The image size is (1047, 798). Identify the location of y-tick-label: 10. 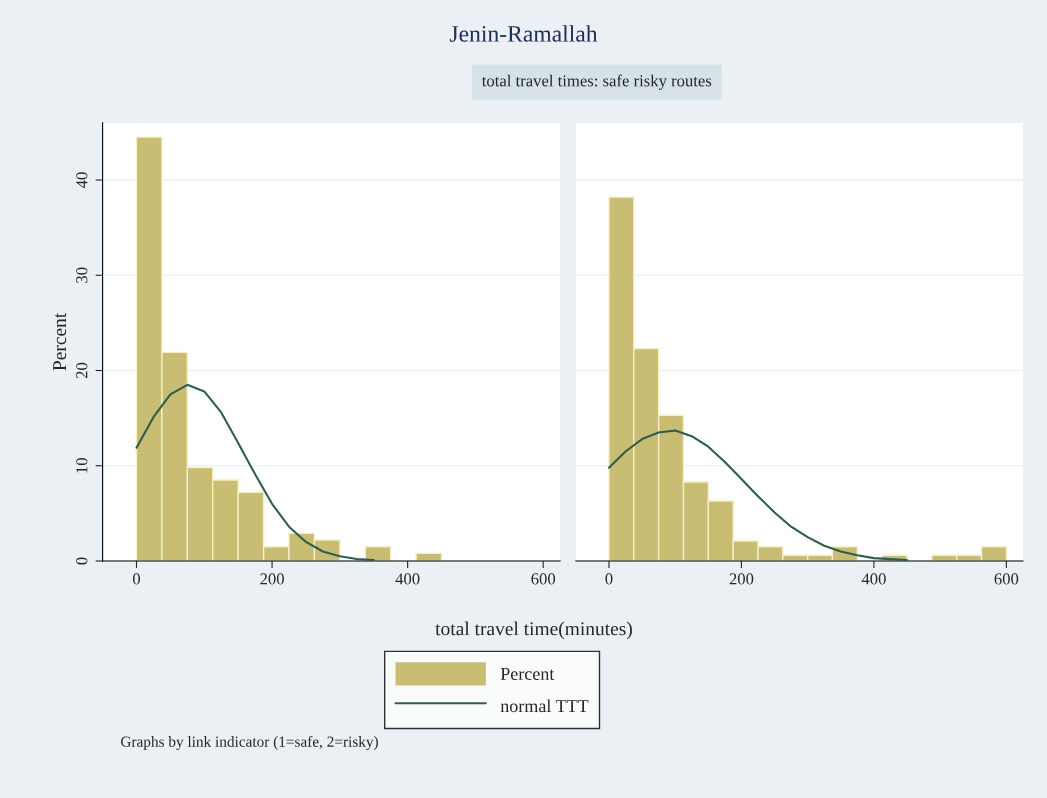
(82, 465).